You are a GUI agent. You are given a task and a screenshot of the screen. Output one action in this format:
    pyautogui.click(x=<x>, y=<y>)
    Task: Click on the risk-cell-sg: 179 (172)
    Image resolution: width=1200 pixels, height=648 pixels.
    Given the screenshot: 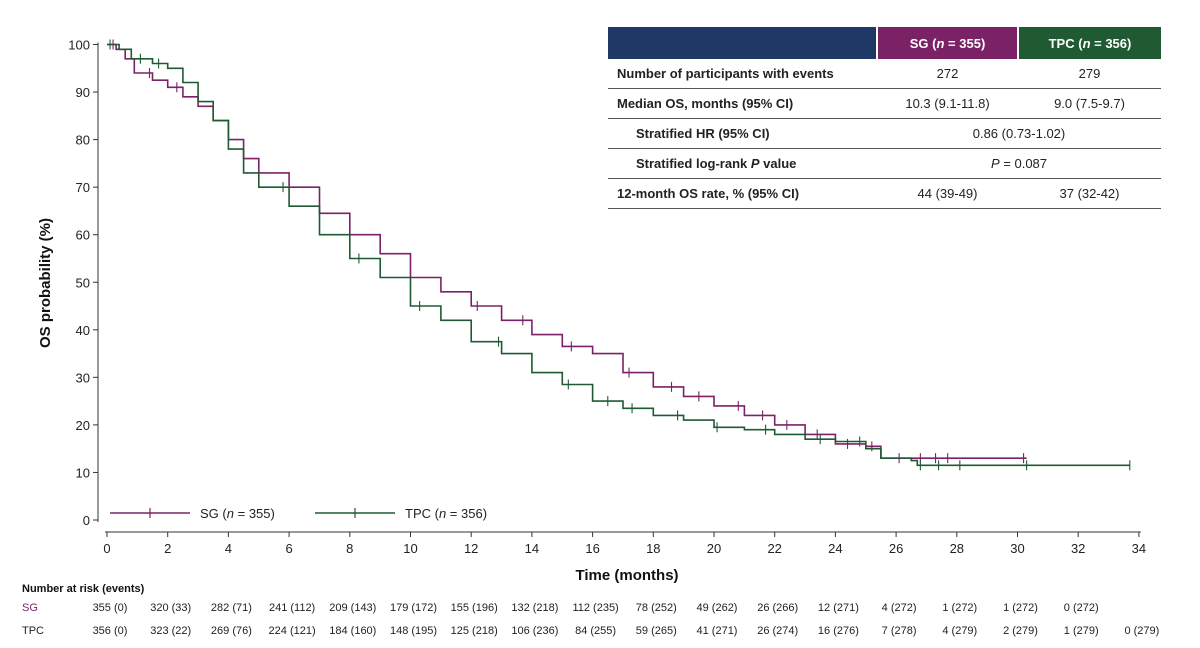 What is the action you would take?
    pyautogui.click(x=413, y=608)
    